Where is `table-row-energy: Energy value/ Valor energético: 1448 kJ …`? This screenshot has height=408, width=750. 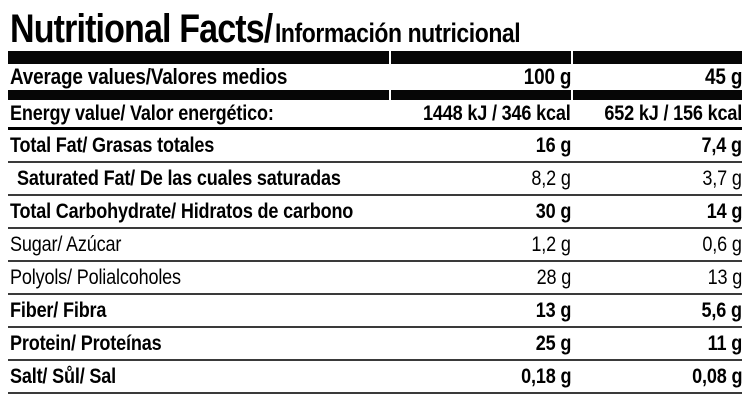
table-row-energy: Energy value/ Valor energético: 1448 kJ … is located at coordinates (375, 115).